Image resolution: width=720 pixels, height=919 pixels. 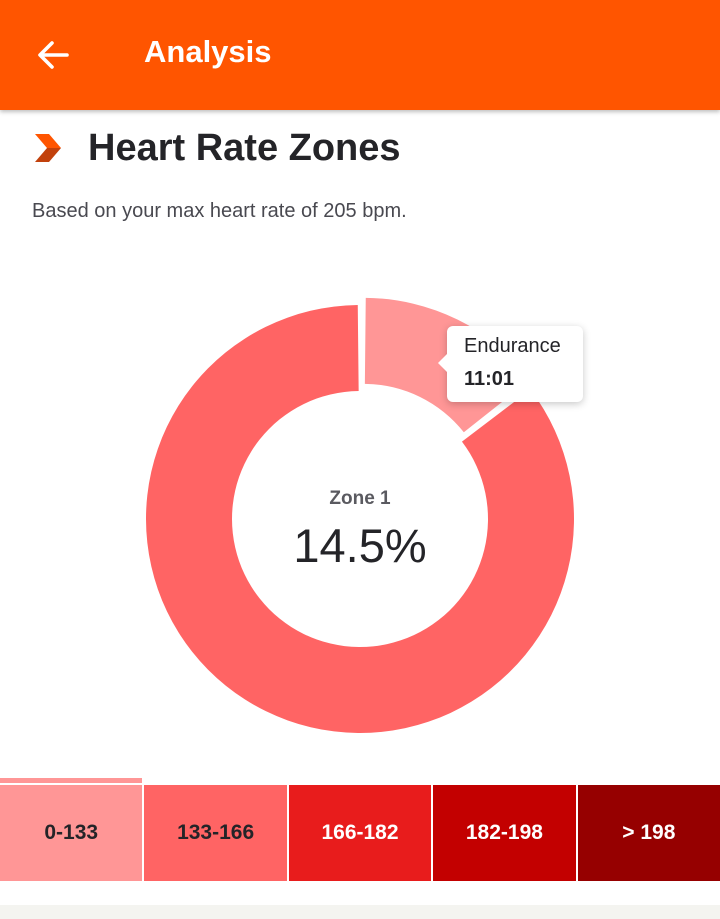 I want to click on bottom-divider, so click(x=360, y=912).